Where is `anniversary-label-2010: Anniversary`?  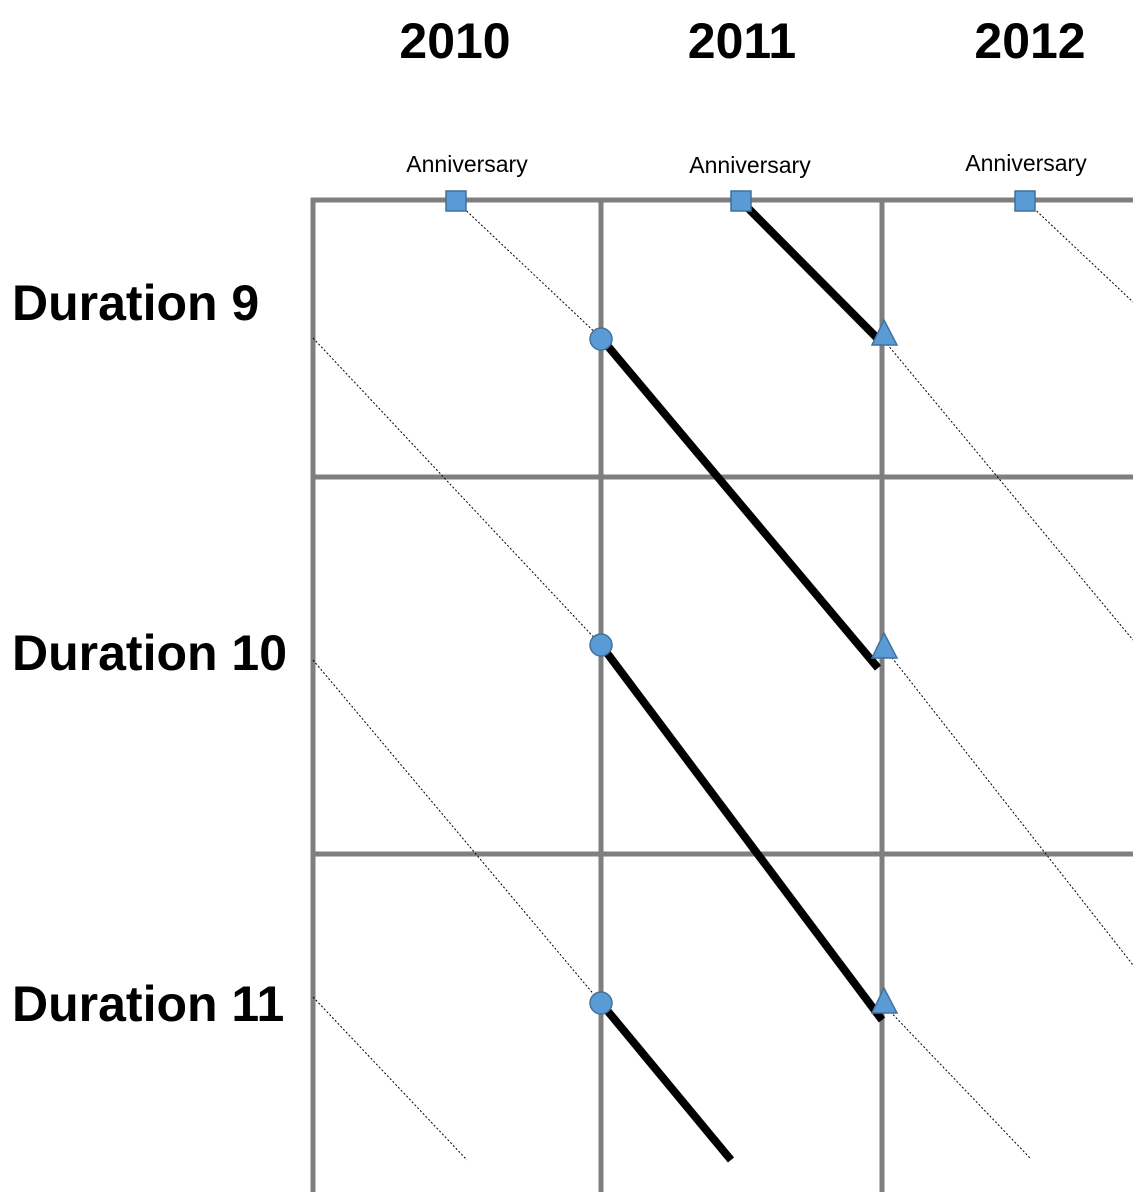 anniversary-label-2010: Anniversary is located at coordinates (467, 164).